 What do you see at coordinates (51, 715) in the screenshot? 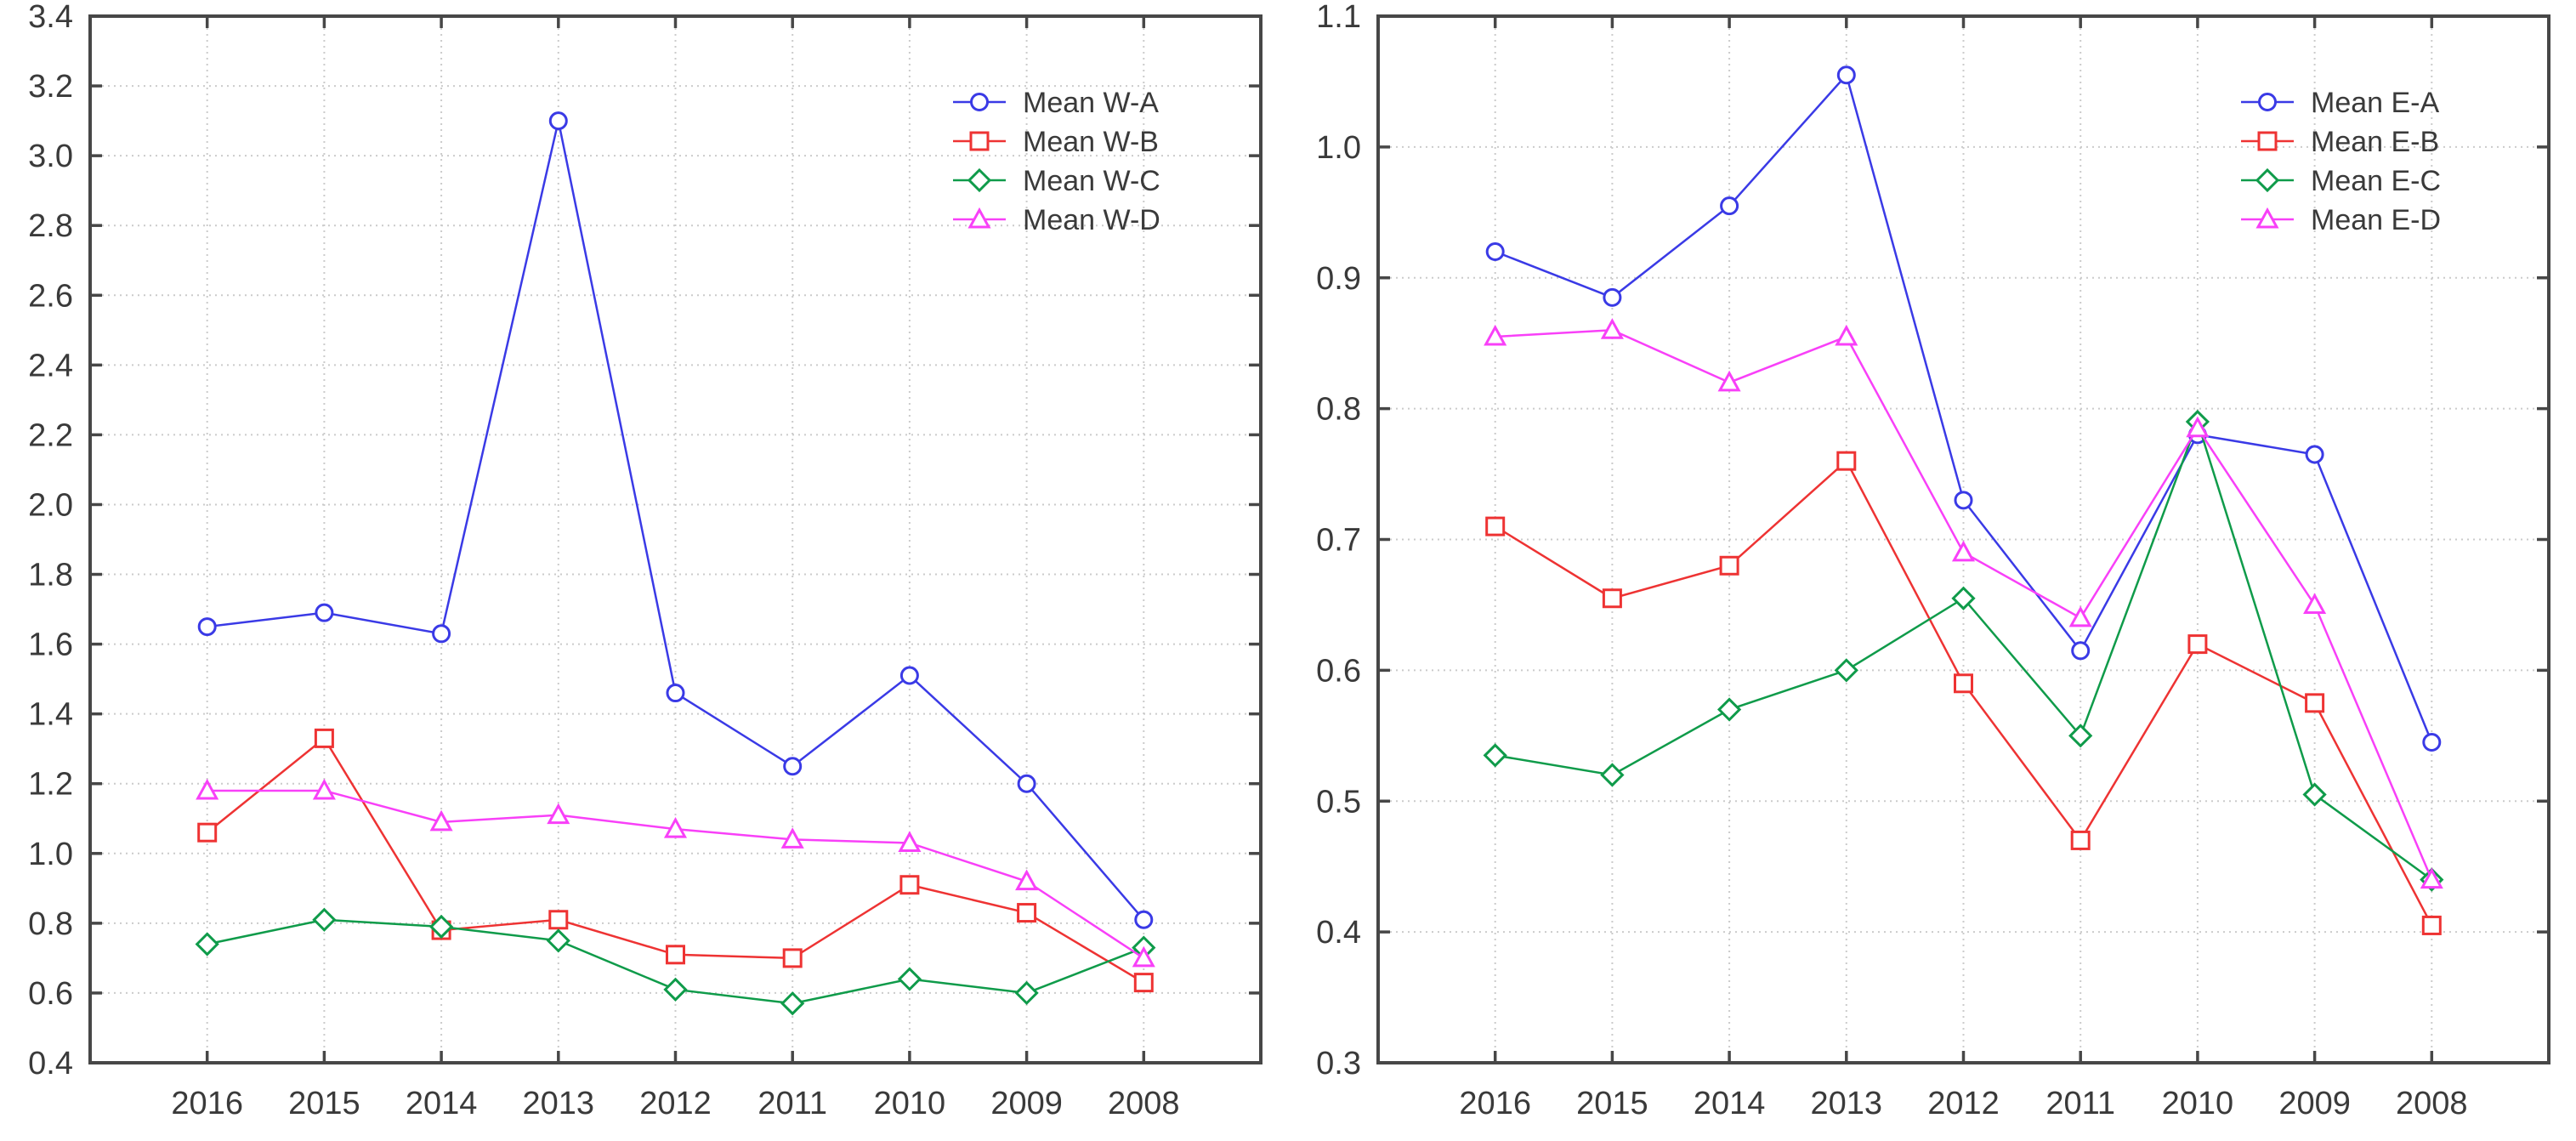
I see `y-tick-label: 1.4` at bounding box center [51, 715].